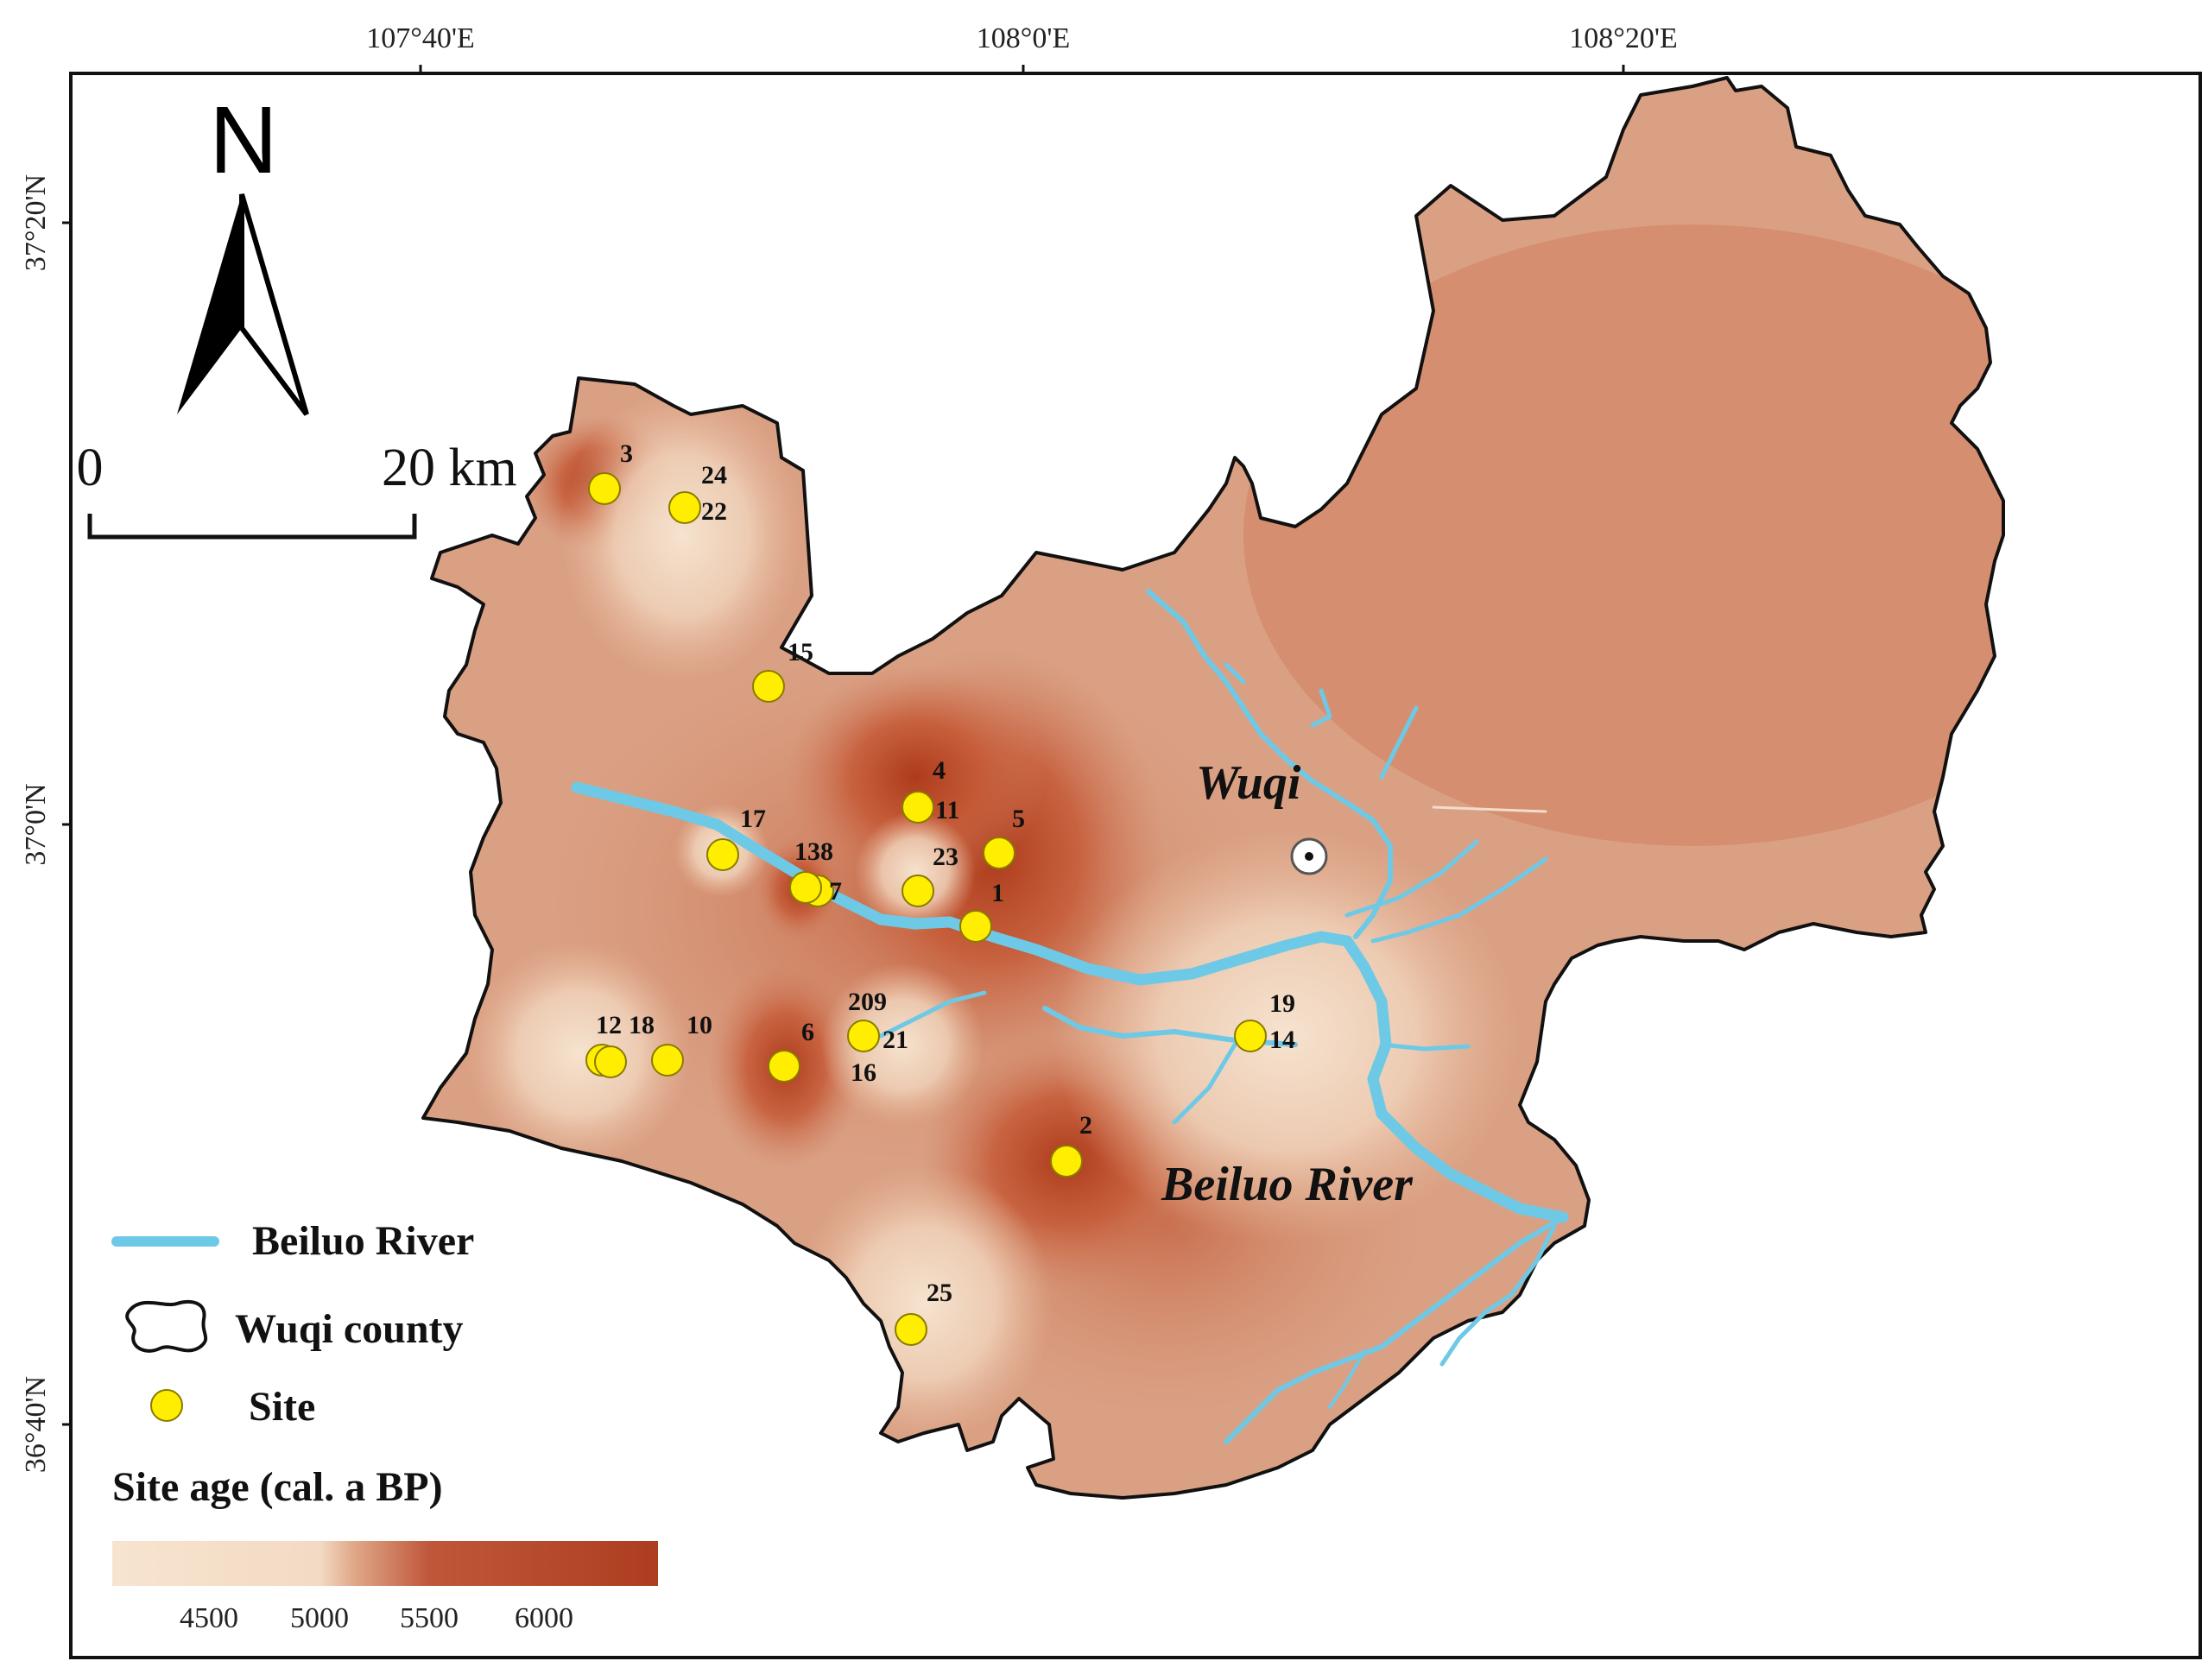  I want to click on site-label-25: 25, so click(939, 1293).